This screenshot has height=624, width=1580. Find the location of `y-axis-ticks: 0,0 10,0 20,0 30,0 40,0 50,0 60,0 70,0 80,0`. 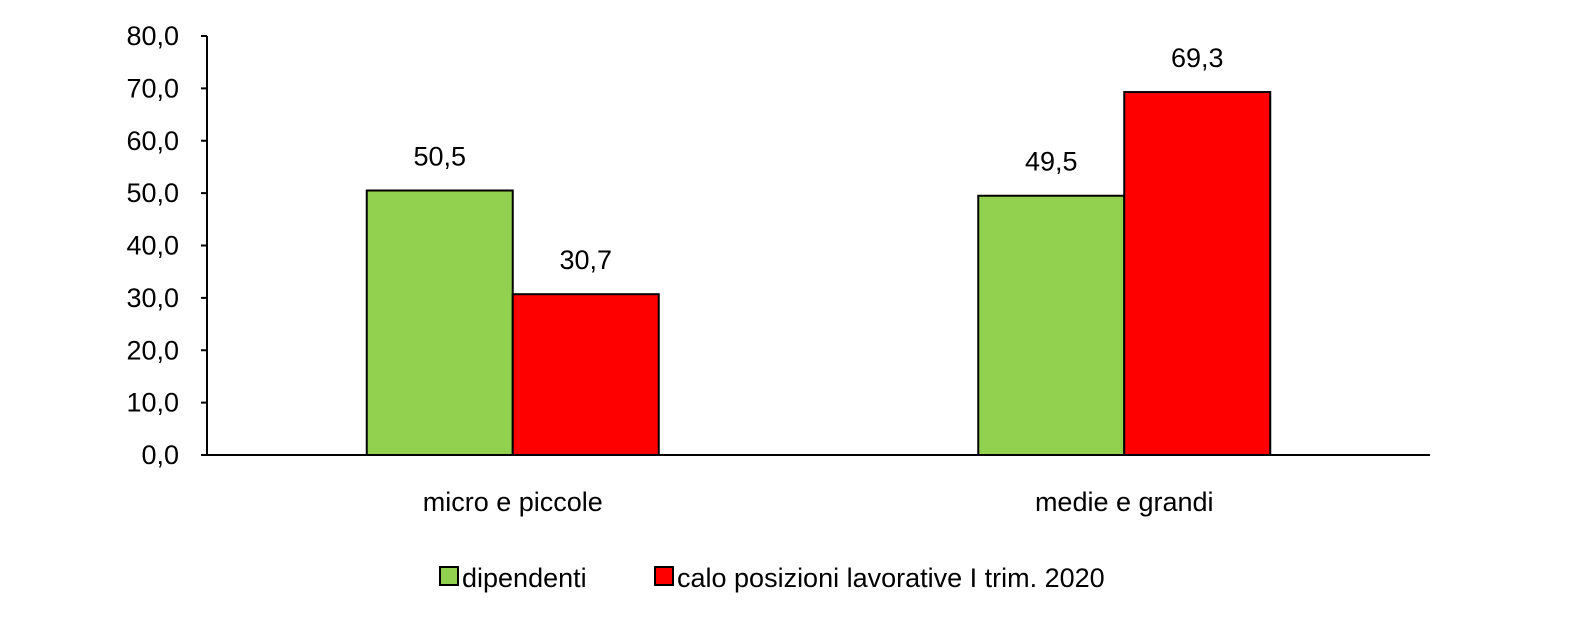

y-axis-ticks: 0,0 10,0 20,0 30,0 40,0 50,0 60,0 70,0 80,0 is located at coordinates (166, 245).